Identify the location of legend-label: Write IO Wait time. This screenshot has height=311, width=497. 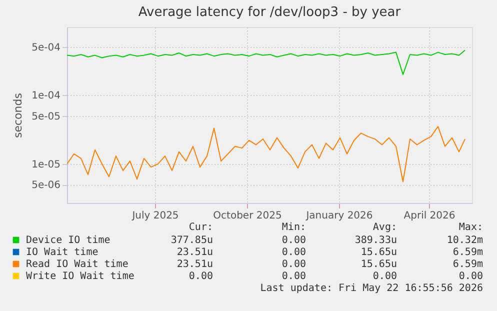
(80, 276).